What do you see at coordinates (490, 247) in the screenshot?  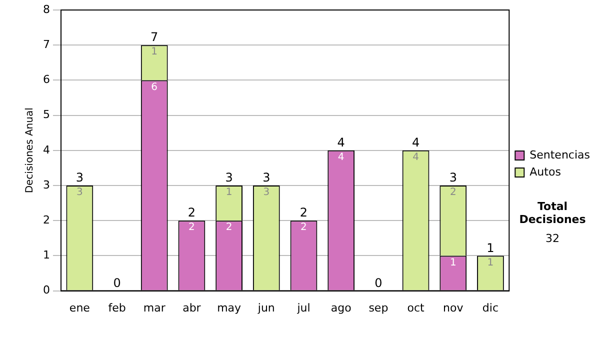 I see `total-label: 1` at bounding box center [490, 247].